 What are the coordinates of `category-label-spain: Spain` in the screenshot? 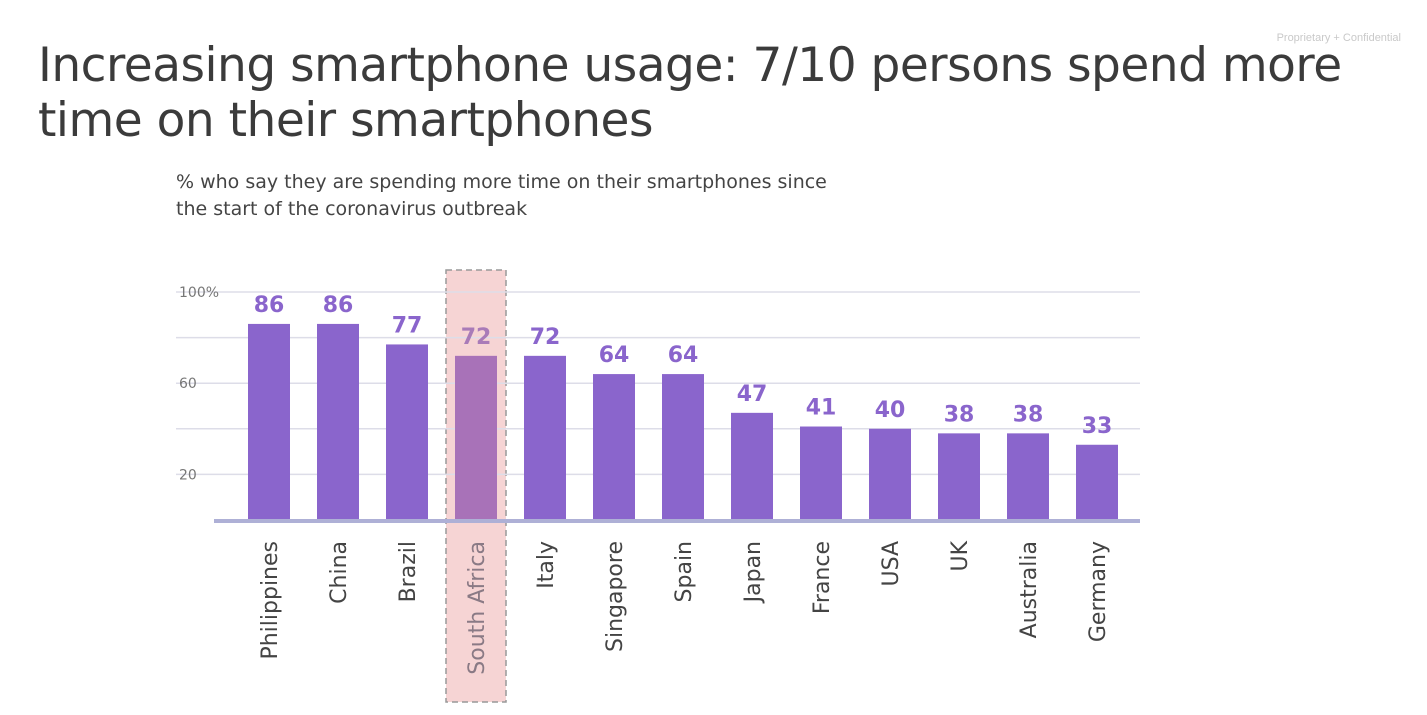 It's located at (684, 571).